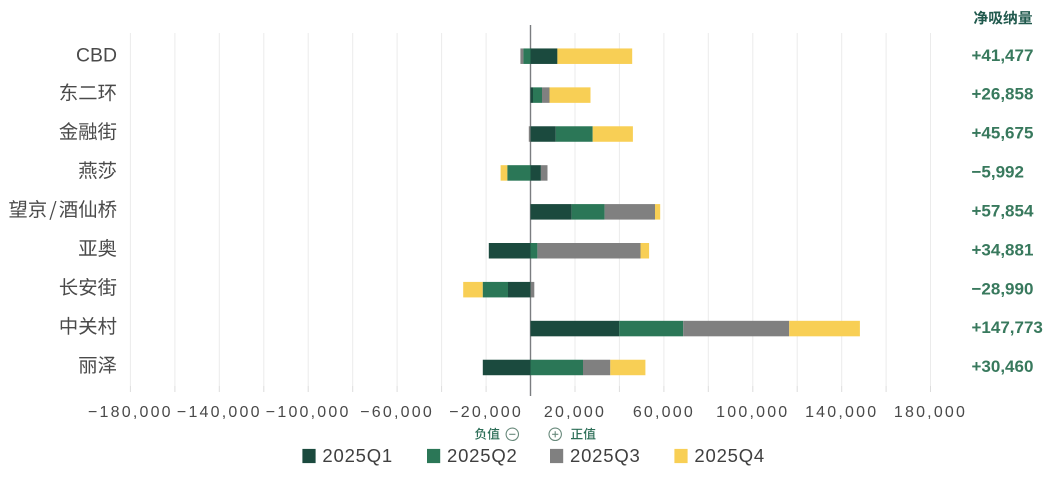  What do you see at coordinates (930, 412) in the screenshot?
I see `svg-text: 180,000` at bounding box center [930, 412].